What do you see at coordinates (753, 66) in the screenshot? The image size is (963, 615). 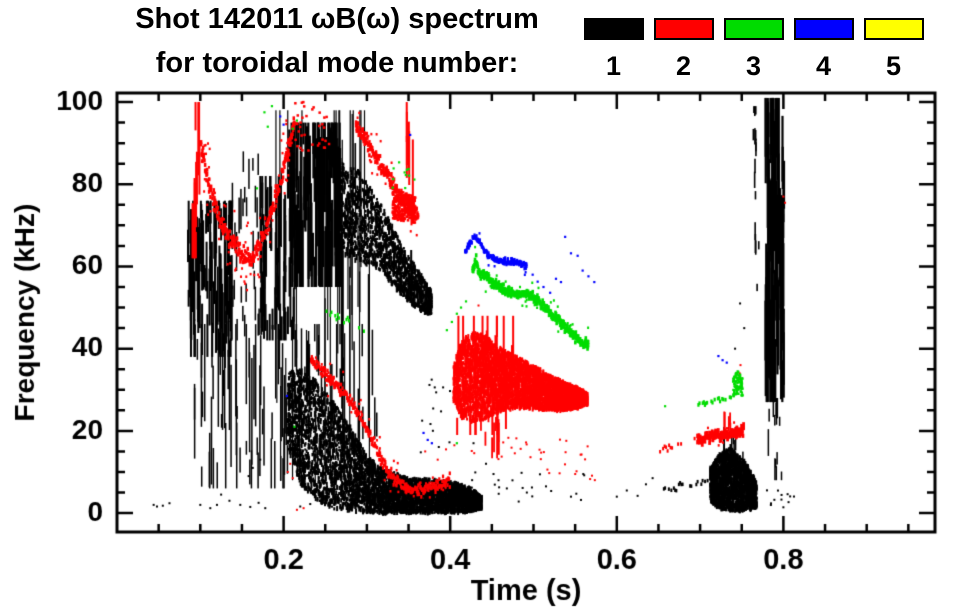 I see `legend-label-mode-3: 3` at bounding box center [753, 66].